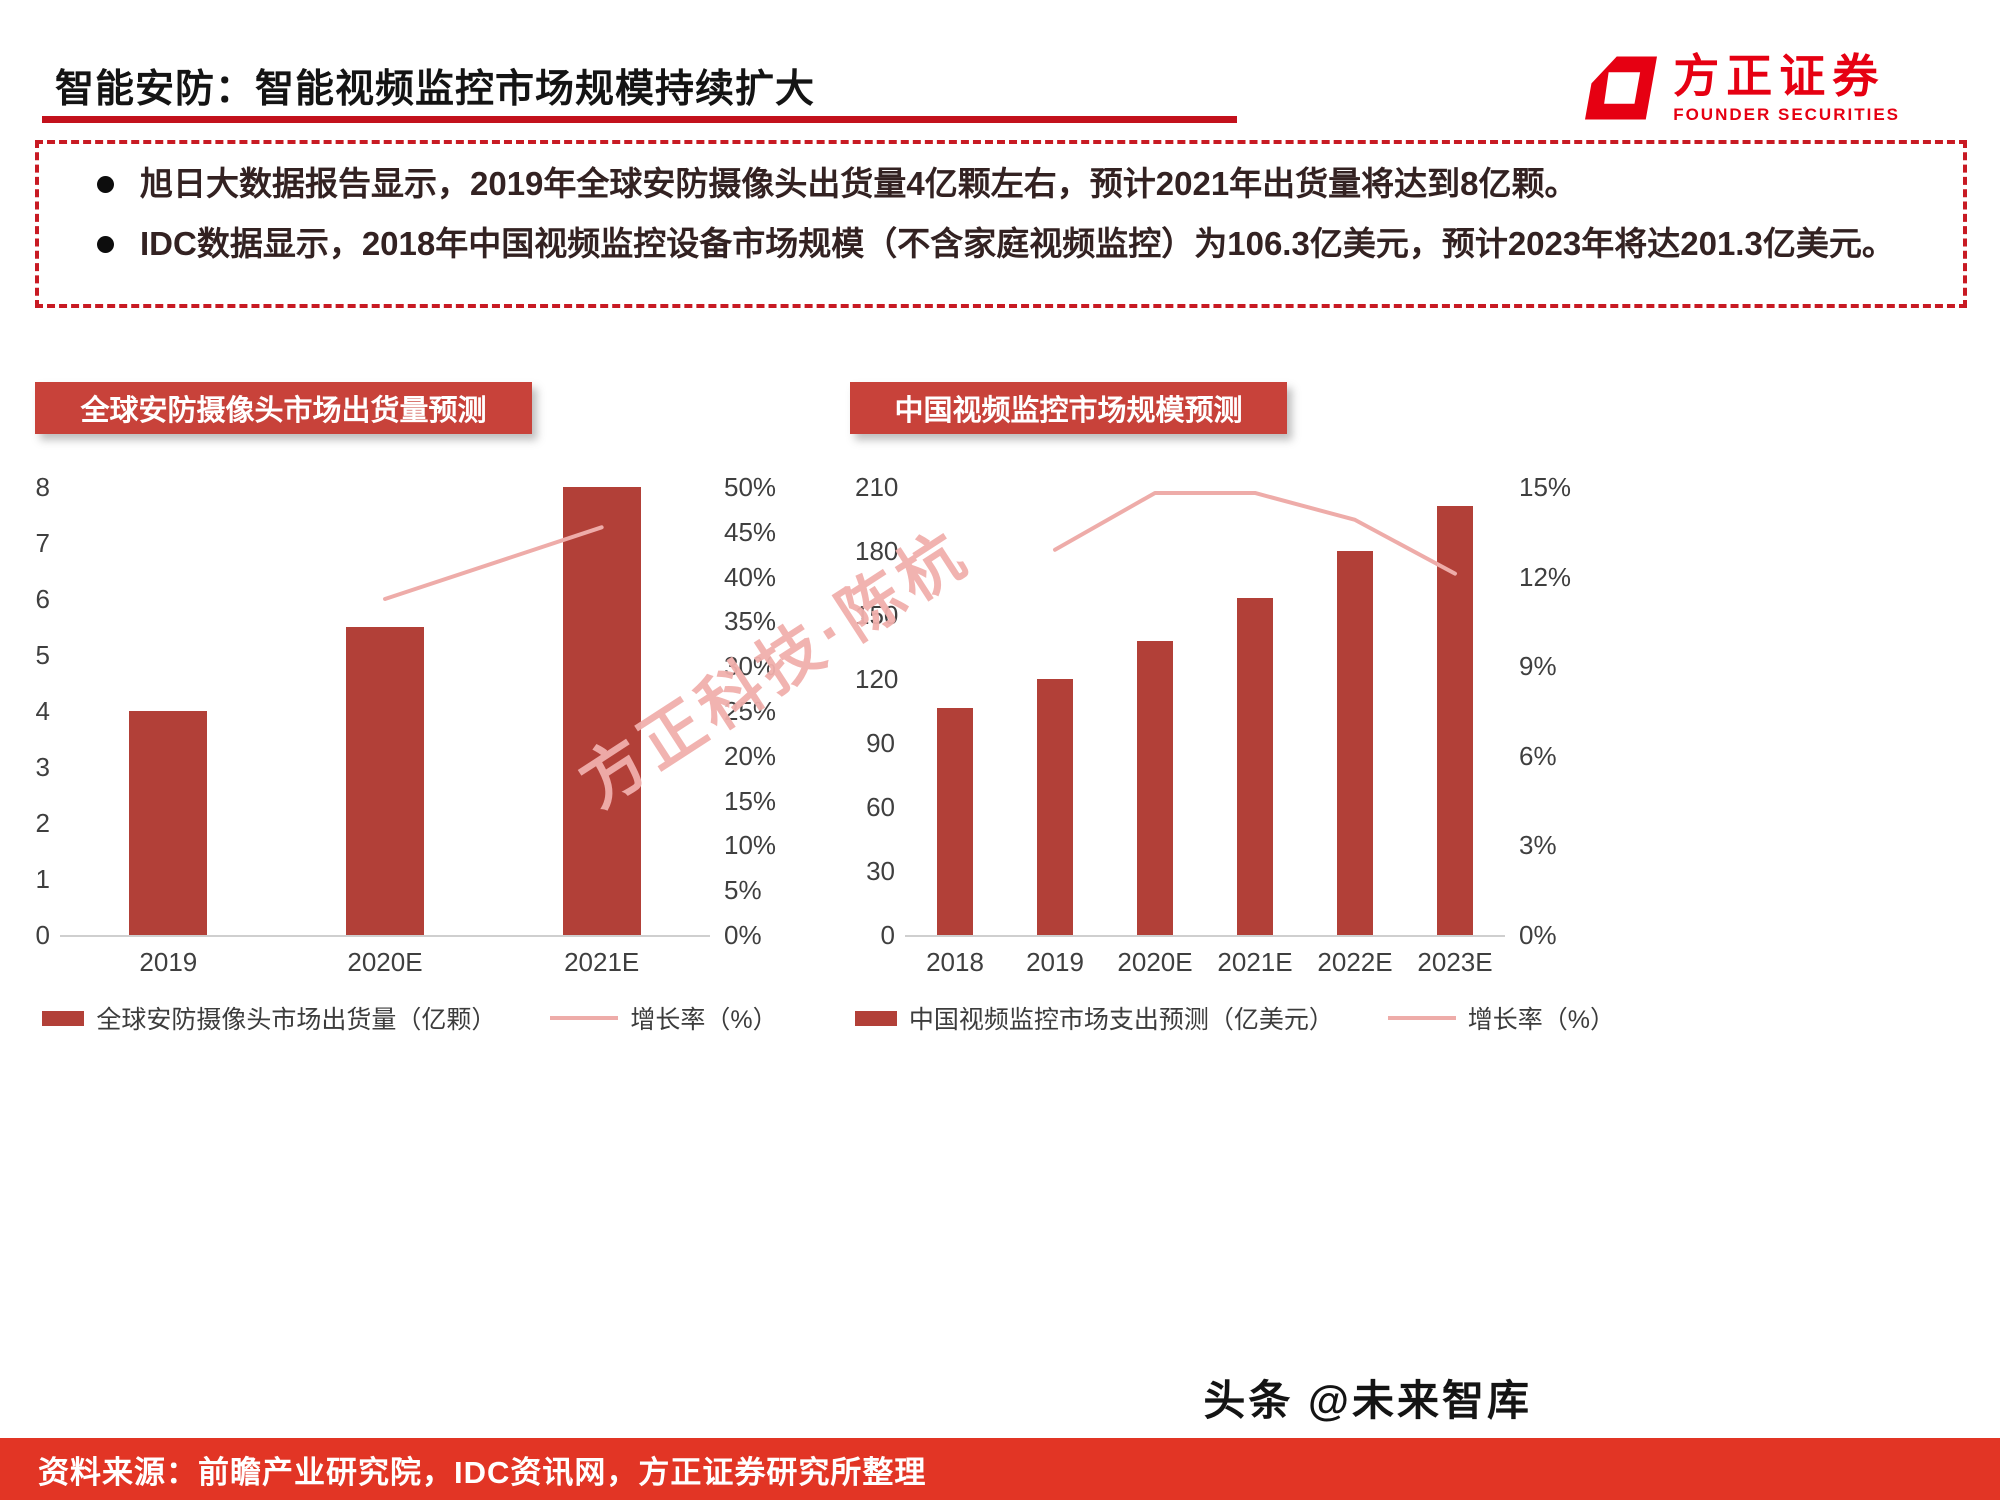 The width and height of the screenshot is (2000, 1500). Describe the element at coordinates (955, 821) in the screenshot. I see `bar-2018` at that location.